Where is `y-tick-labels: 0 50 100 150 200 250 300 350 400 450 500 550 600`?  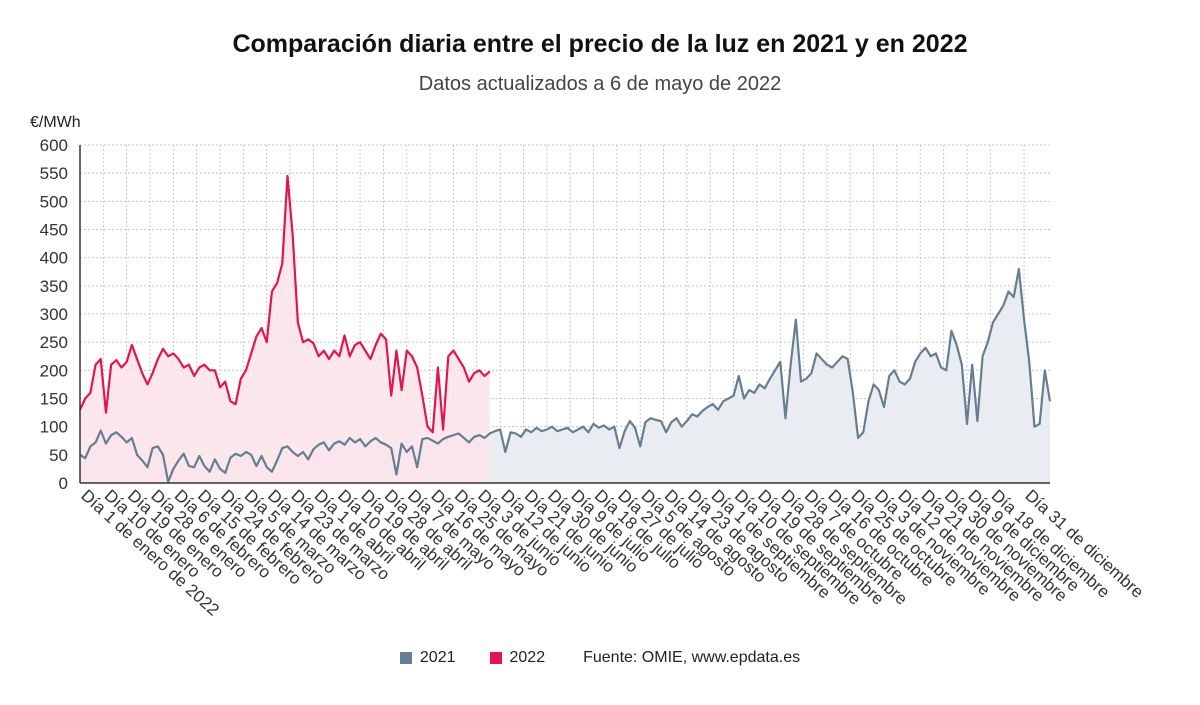
y-tick-labels: 0 50 100 150 200 250 300 350 400 450 500 550 600 is located at coordinates (54, 314).